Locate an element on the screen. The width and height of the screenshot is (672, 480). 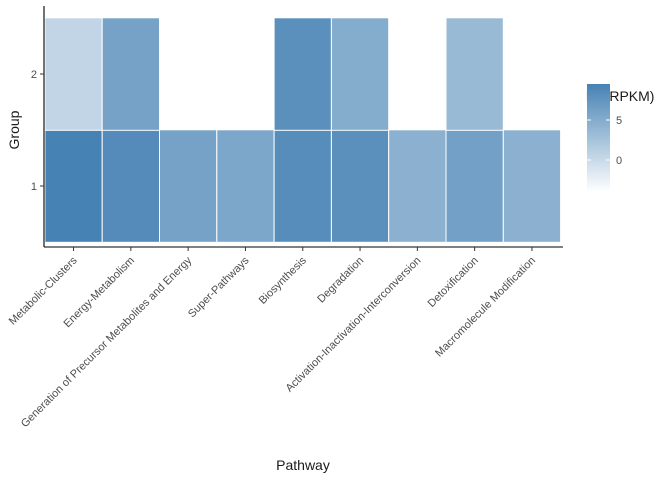
legend: log(RPKM) 05 is located at coordinates (620, 138).